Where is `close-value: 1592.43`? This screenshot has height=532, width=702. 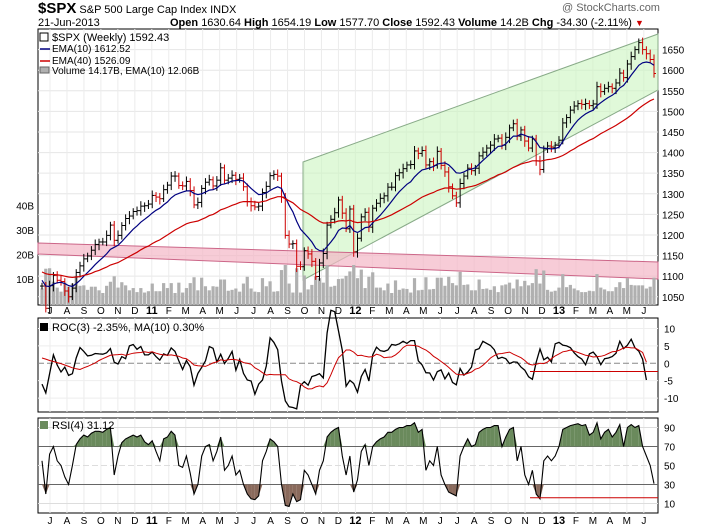
close-value: 1592.43 is located at coordinates (435, 23).